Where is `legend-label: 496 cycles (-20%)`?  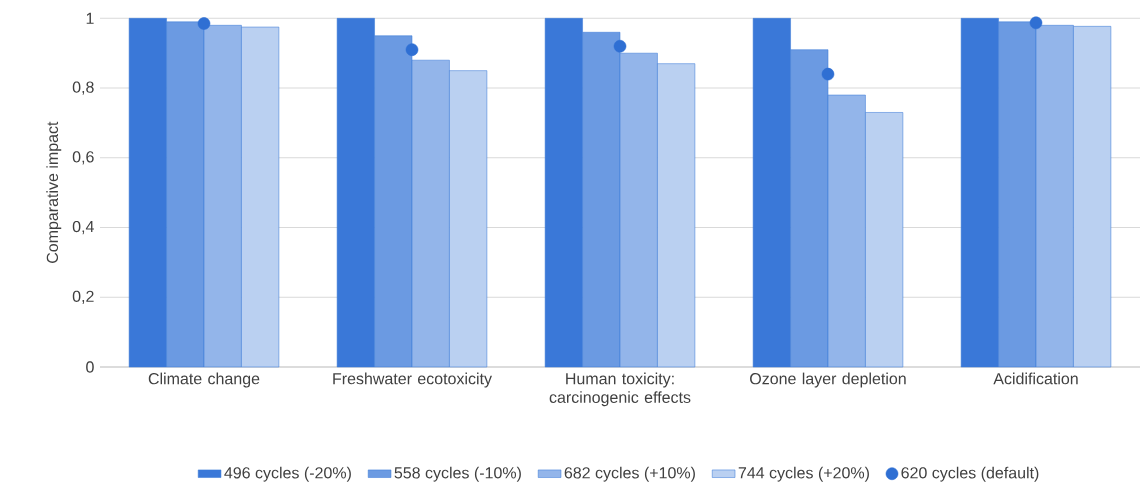
legend-label: 496 cycles (-20%) is located at coordinates (287, 474).